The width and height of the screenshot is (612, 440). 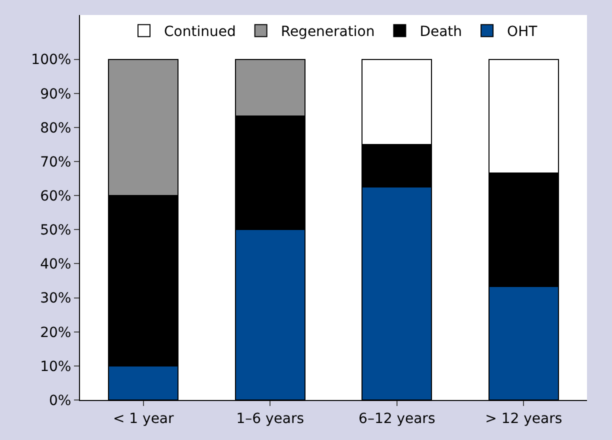 What do you see at coordinates (56, 162) in the screenshot?
I see `y-tick-label: 70%` at bounding box center [56, 162].